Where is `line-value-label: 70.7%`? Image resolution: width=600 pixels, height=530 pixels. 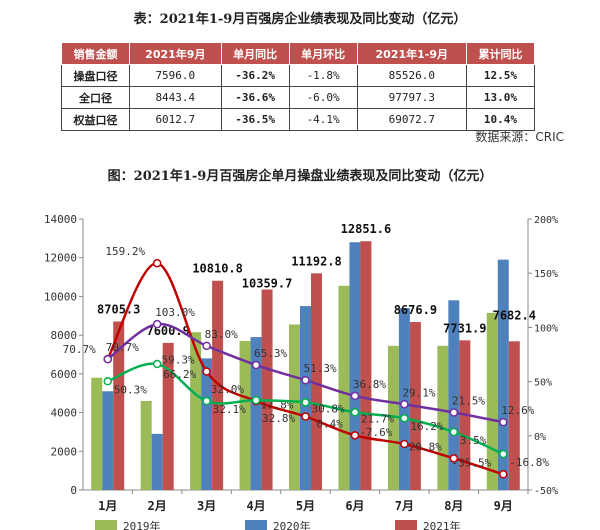 line-value-label: 70.7% is located at coordinates (79, 349).